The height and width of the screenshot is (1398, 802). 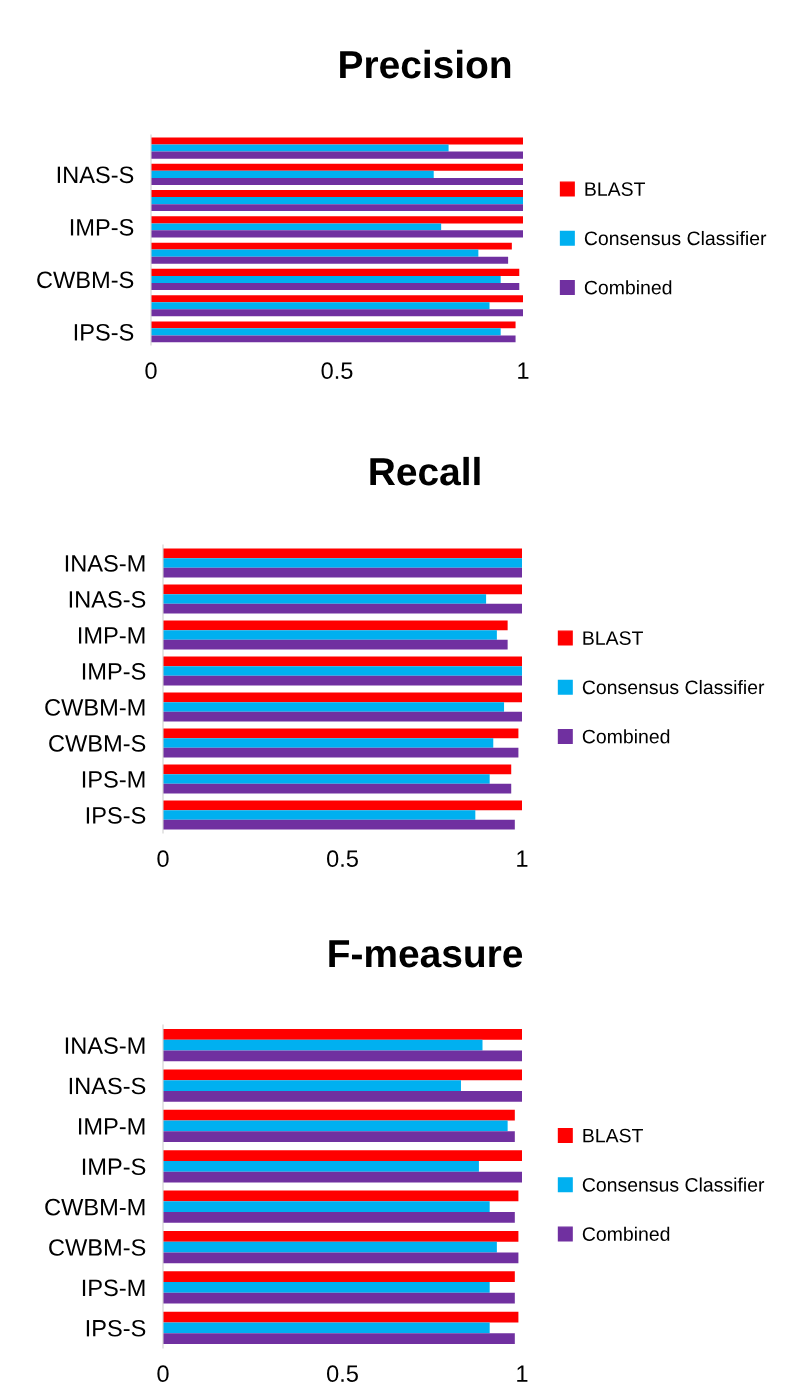 I want to click on chart-title: Recall, so click(x=425, y=471).